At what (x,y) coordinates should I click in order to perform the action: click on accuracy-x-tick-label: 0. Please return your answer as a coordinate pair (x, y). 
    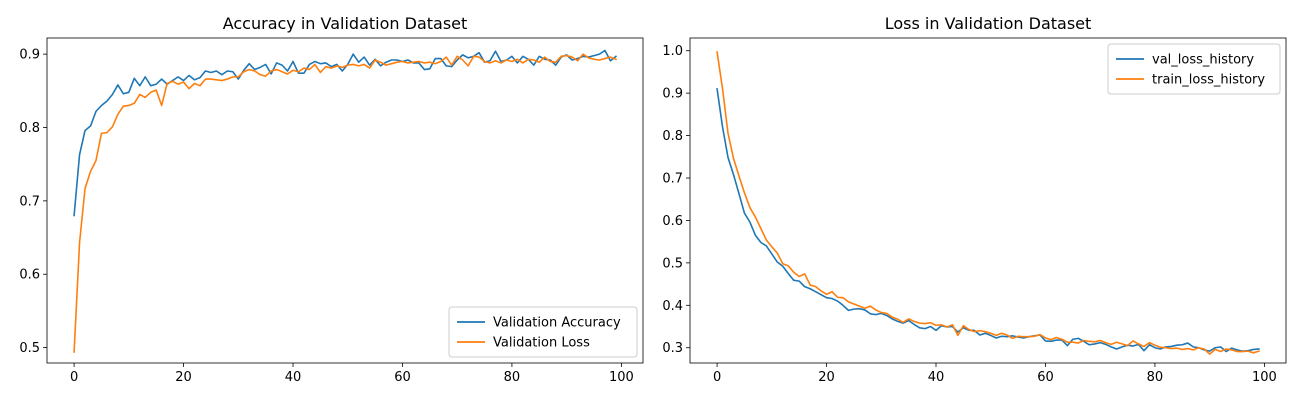
    Looking at the image, I should click on (74, 377).